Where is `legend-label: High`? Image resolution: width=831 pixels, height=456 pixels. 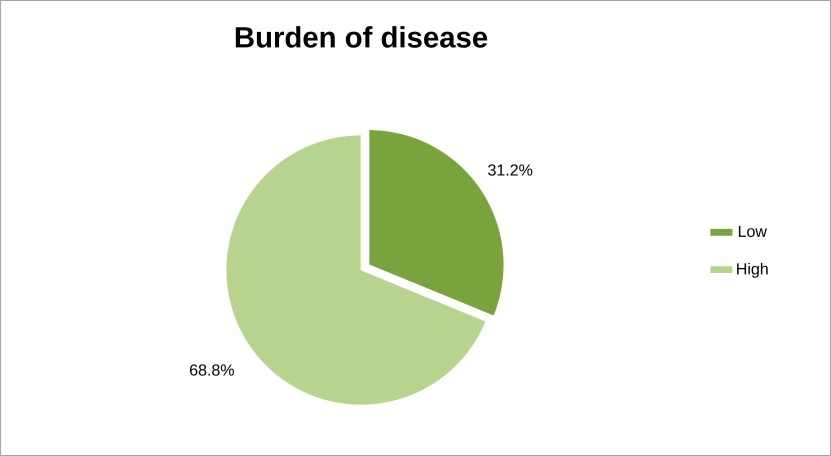
legend-label: High is located at coordinates (752, 270).